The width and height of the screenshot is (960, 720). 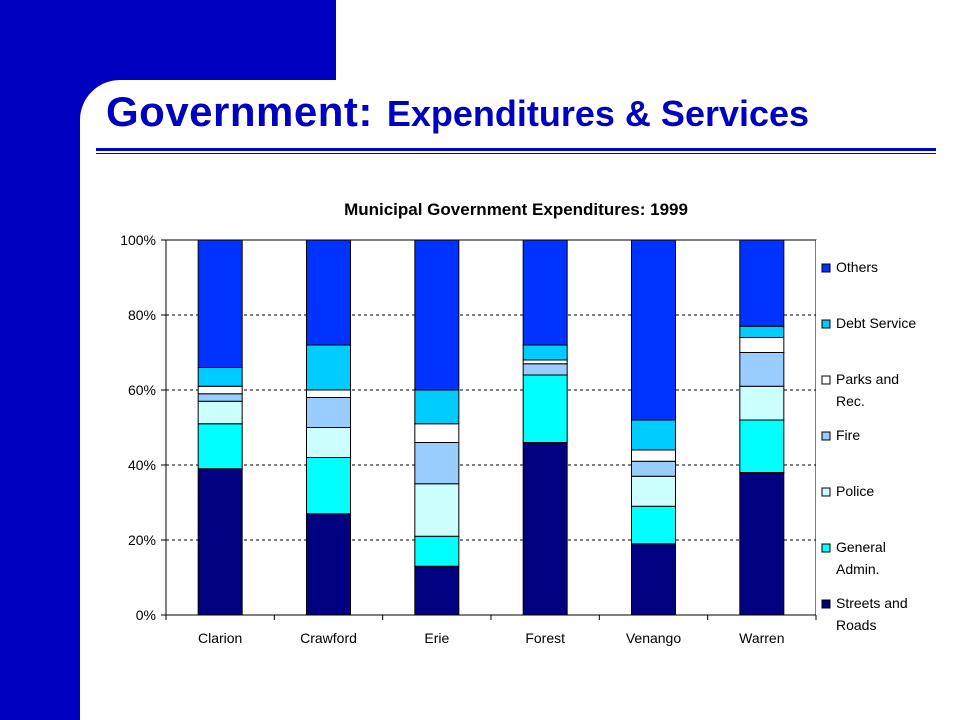 What do you see at coordinates (855, 491) in the screenshot?
I see `legend-label: Police` at bounding box center [855, 491].